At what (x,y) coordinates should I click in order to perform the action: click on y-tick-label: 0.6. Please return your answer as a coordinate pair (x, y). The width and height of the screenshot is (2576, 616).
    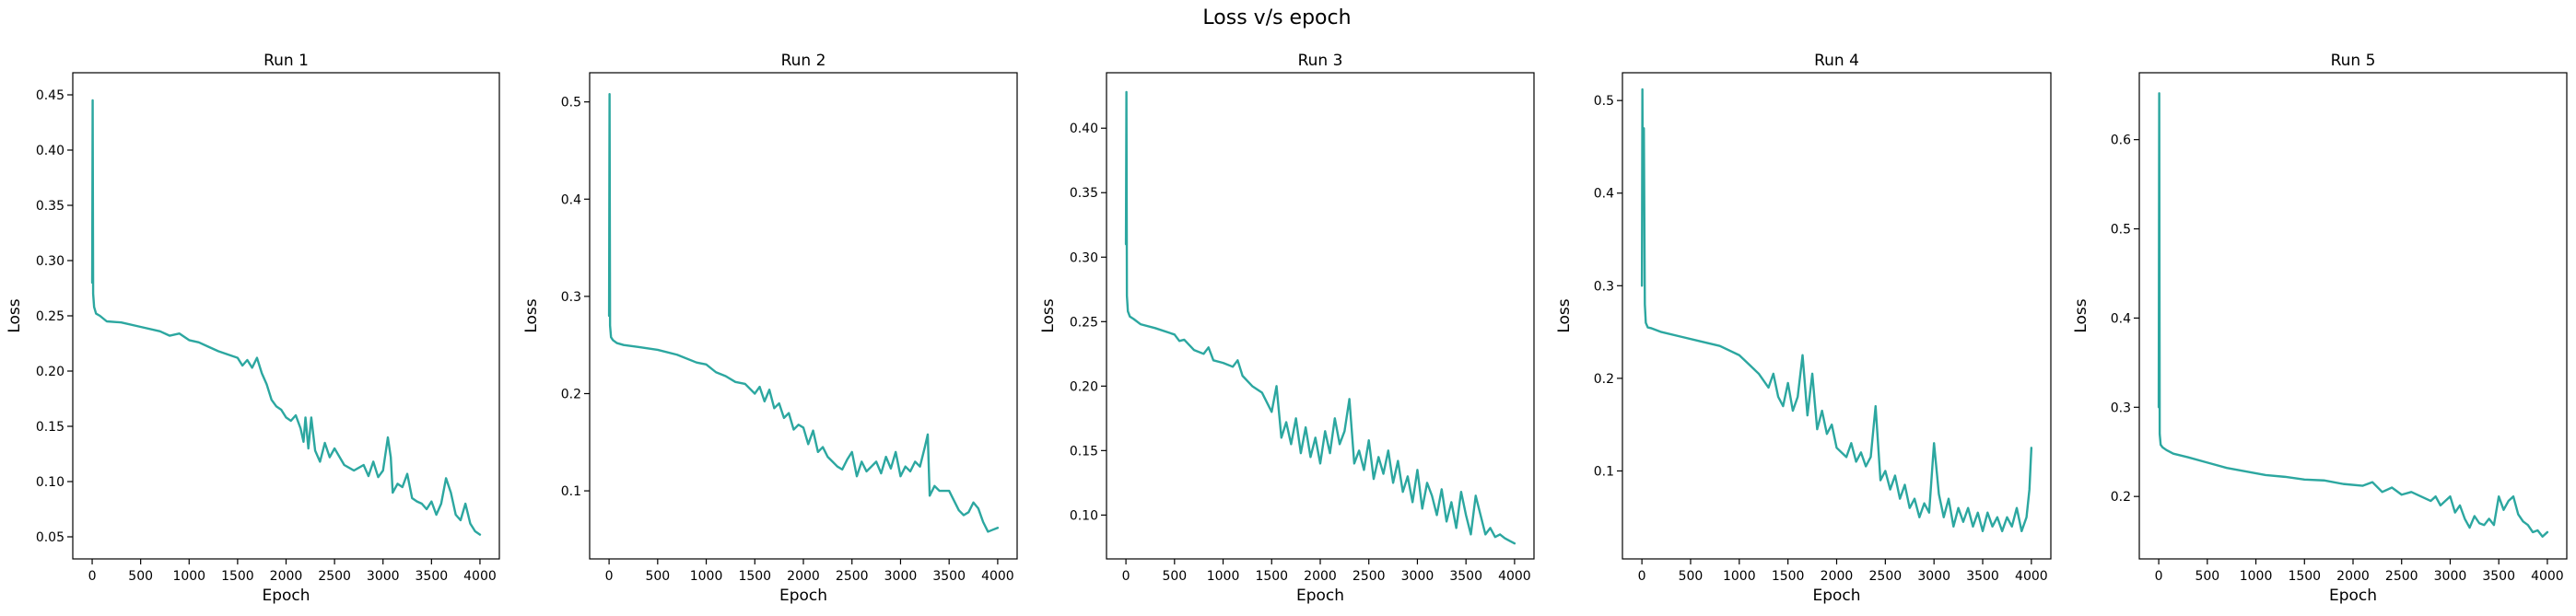
    Looking at the image, I should click on (2121, 141).